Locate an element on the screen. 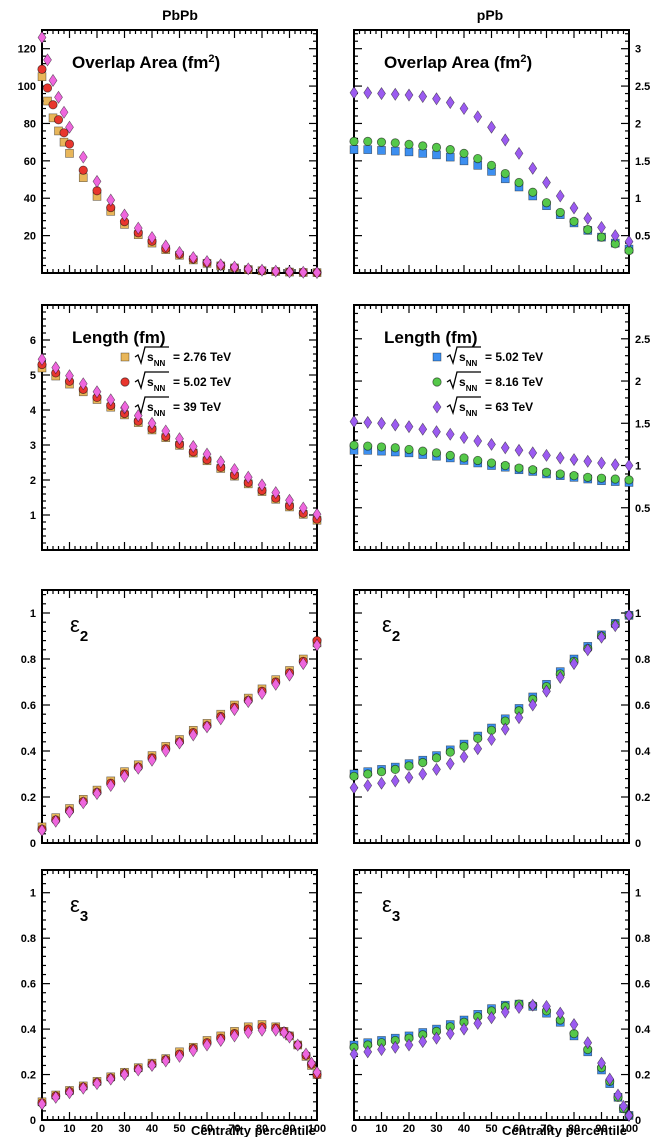 This screenshot has width=670, height=1137. x-tick-label: 50 is located at coordinates (491, 1129).